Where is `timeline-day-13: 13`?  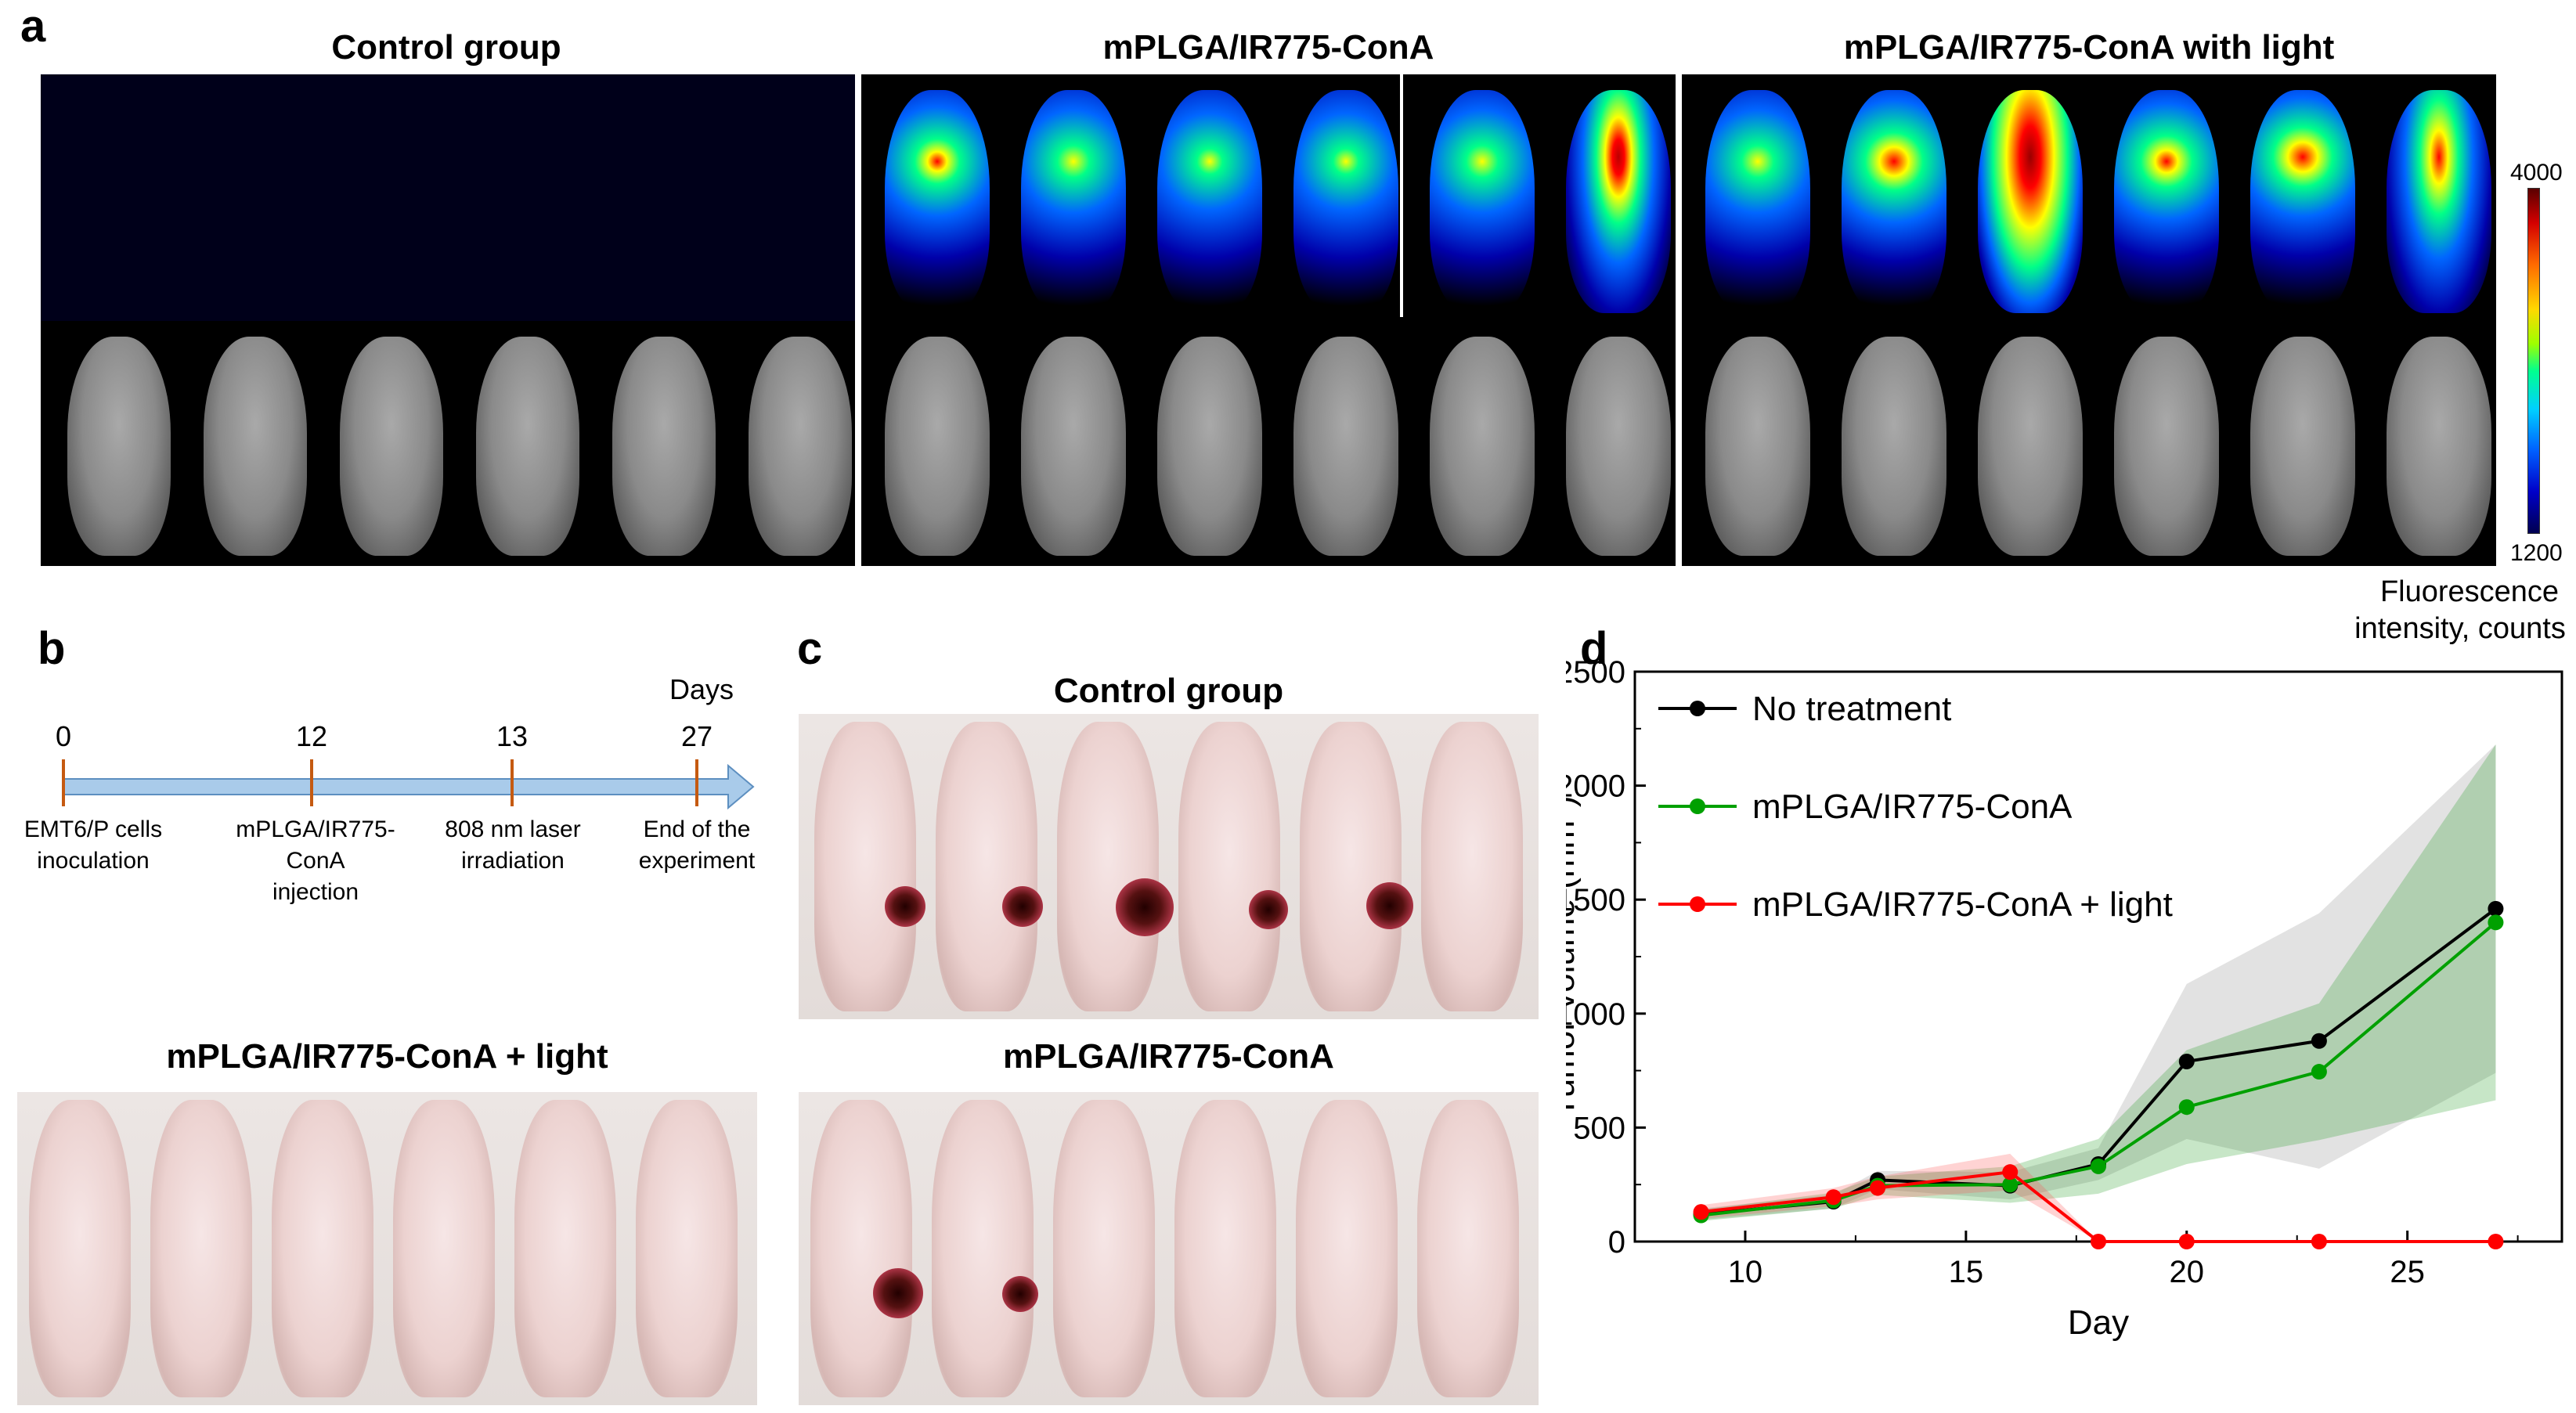
timeline-day-13: 13 is located at coordinates (512, 736).